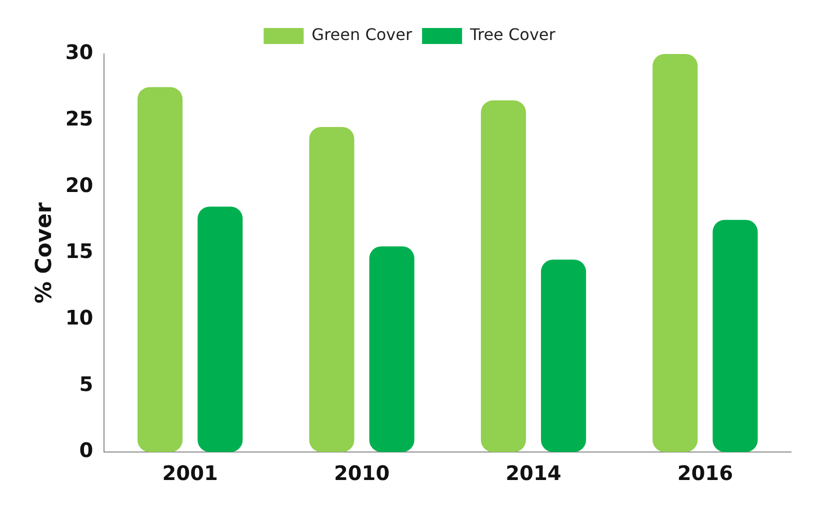  What do you see at coordinates (79, 52) in the screenshot?
I see `y-tick-label: 30` at bounding box center [79, 52].